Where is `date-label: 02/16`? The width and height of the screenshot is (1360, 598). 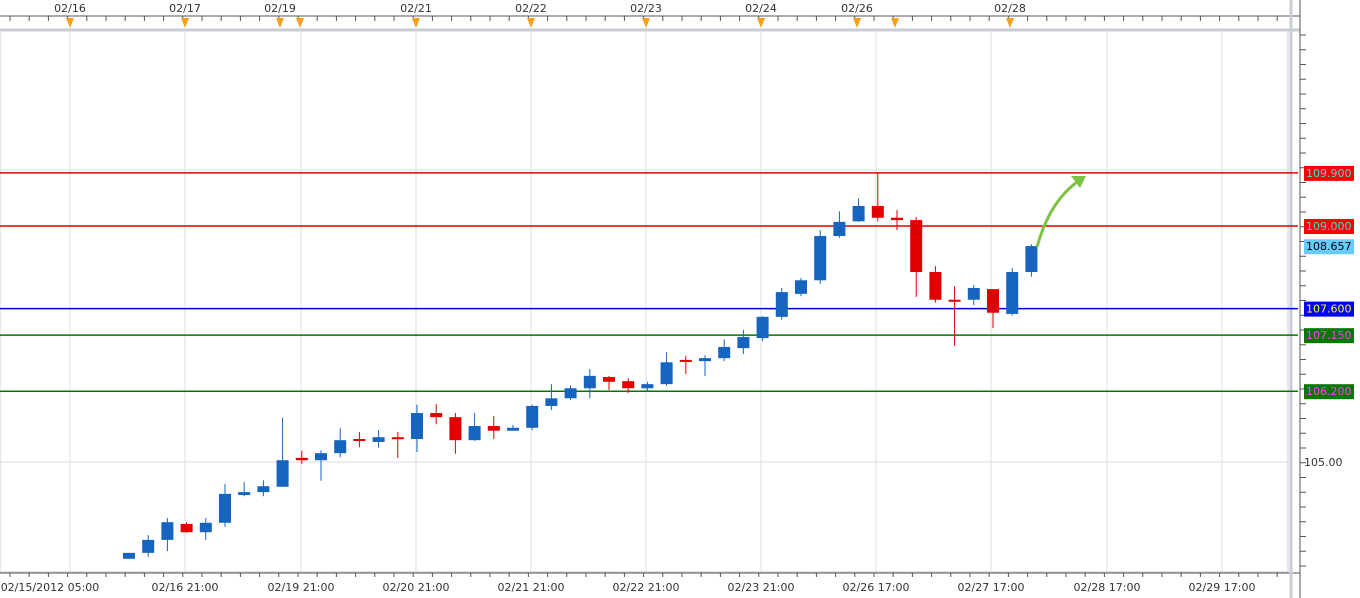 date-label: 02/16 is located at coordinates (70, 8).